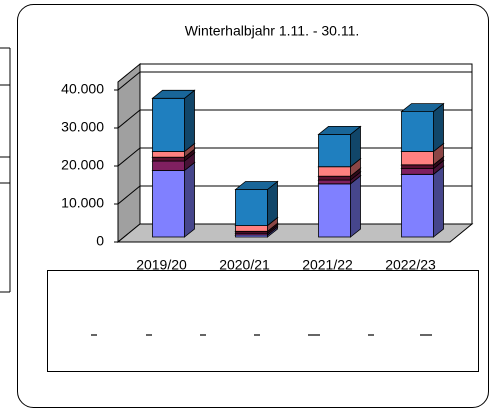  What do you see at coordinates (100, 241) in the screenshot?
I see `y-tick-label: 0` at bounding box center [100, 241].